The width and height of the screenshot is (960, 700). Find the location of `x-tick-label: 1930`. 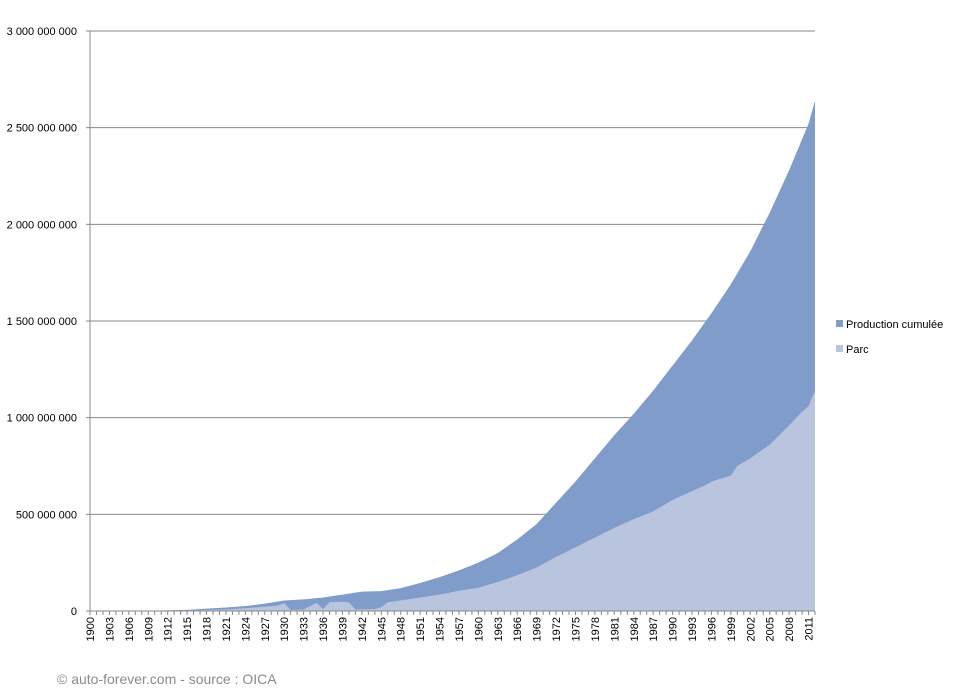

x-tick-label: 1930 is located at coordinates (285, 629).